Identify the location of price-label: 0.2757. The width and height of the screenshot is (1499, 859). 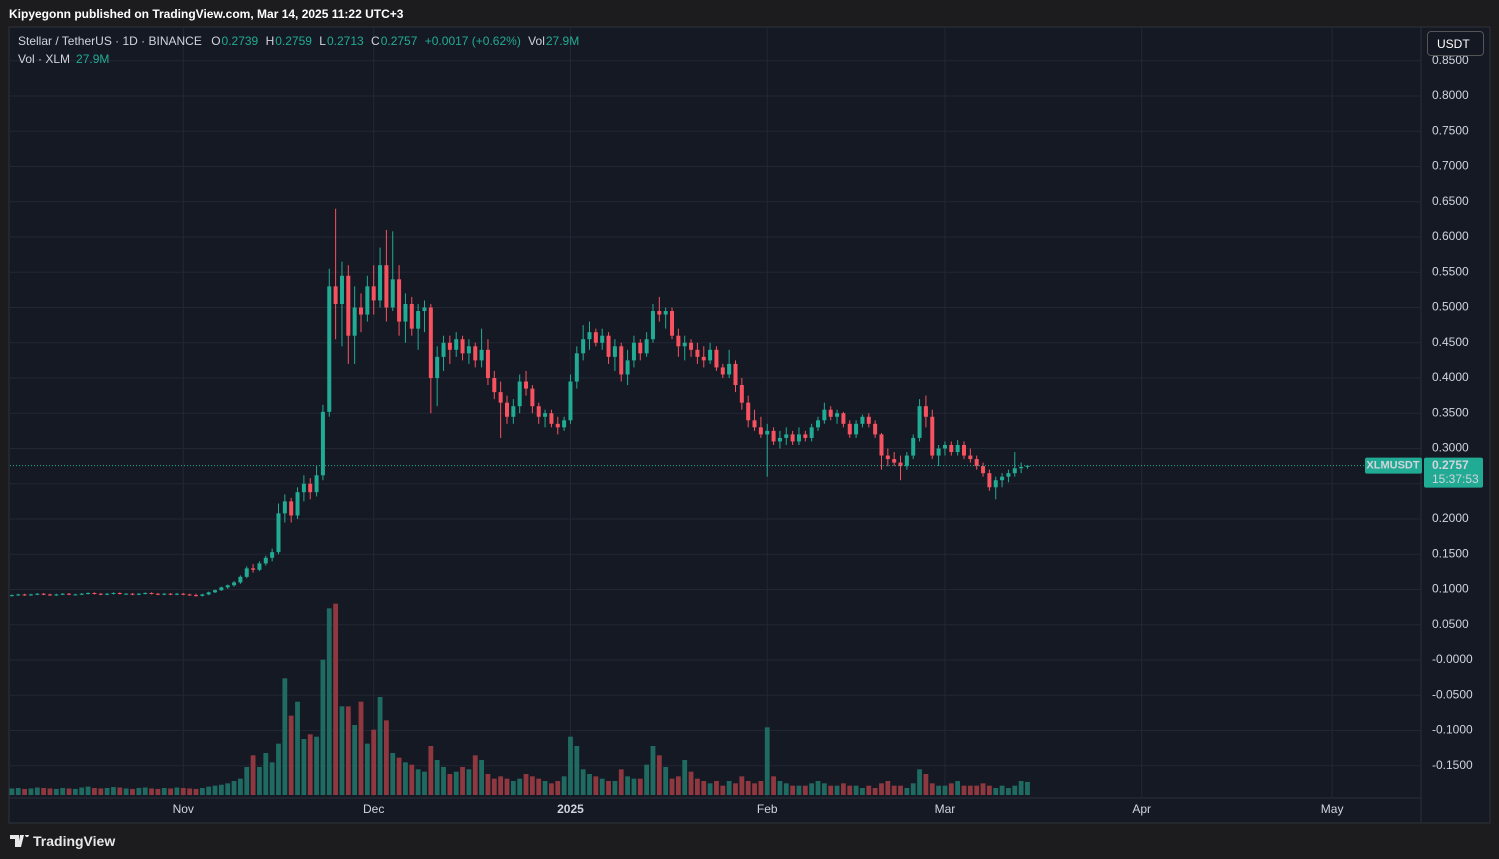
(1450, 465).